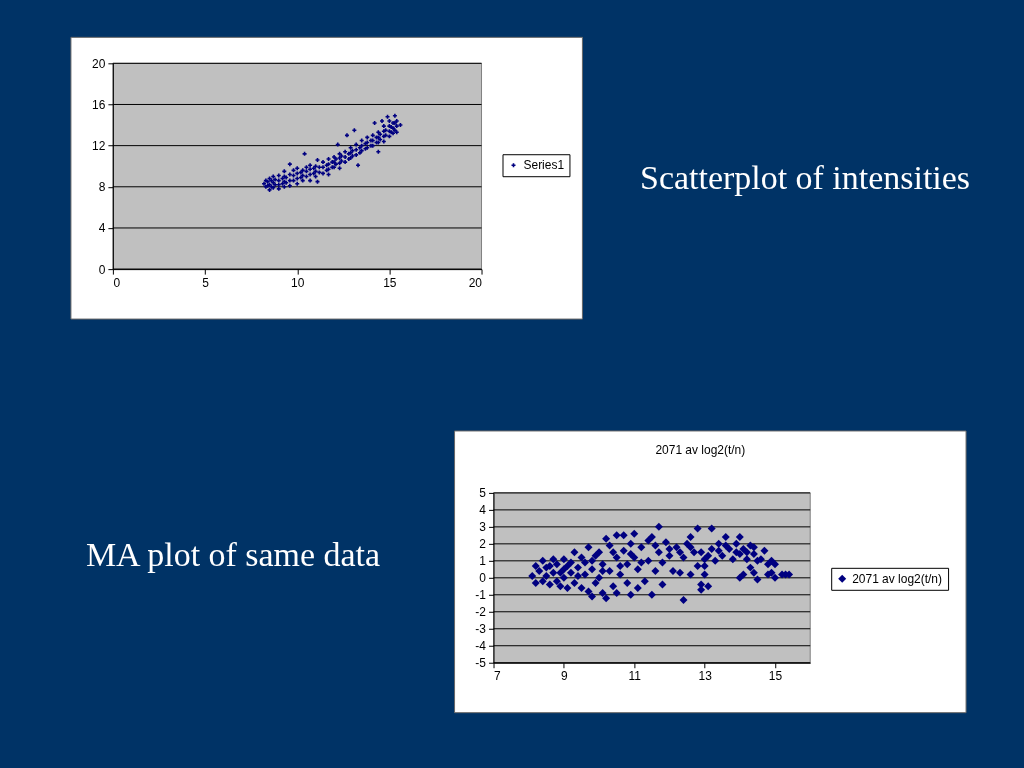 The image size is (1024, 768). Describe the element at coordinates (897, 578) in the screenshot. I see `legend-label: 2071 av log2(t/n)` at that location.